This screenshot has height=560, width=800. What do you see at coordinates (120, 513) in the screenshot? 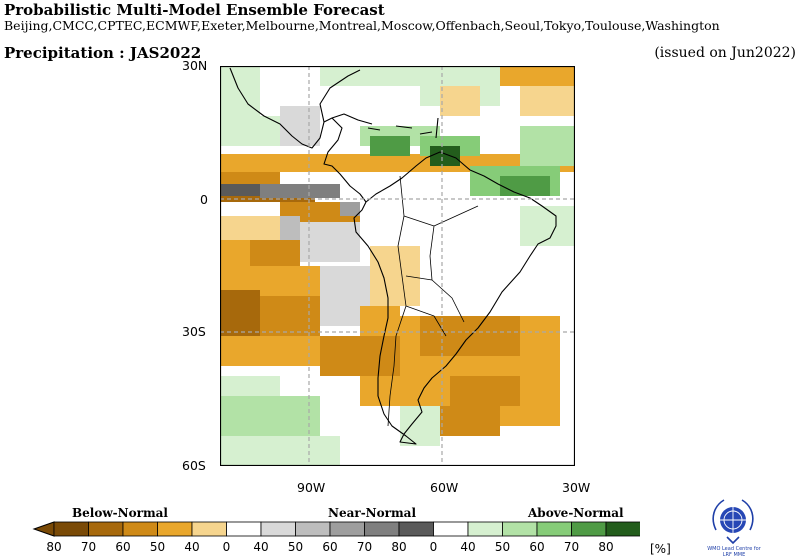
I see `legend-below-normal-label: Below-Normal` at bounding box center [120, 513].